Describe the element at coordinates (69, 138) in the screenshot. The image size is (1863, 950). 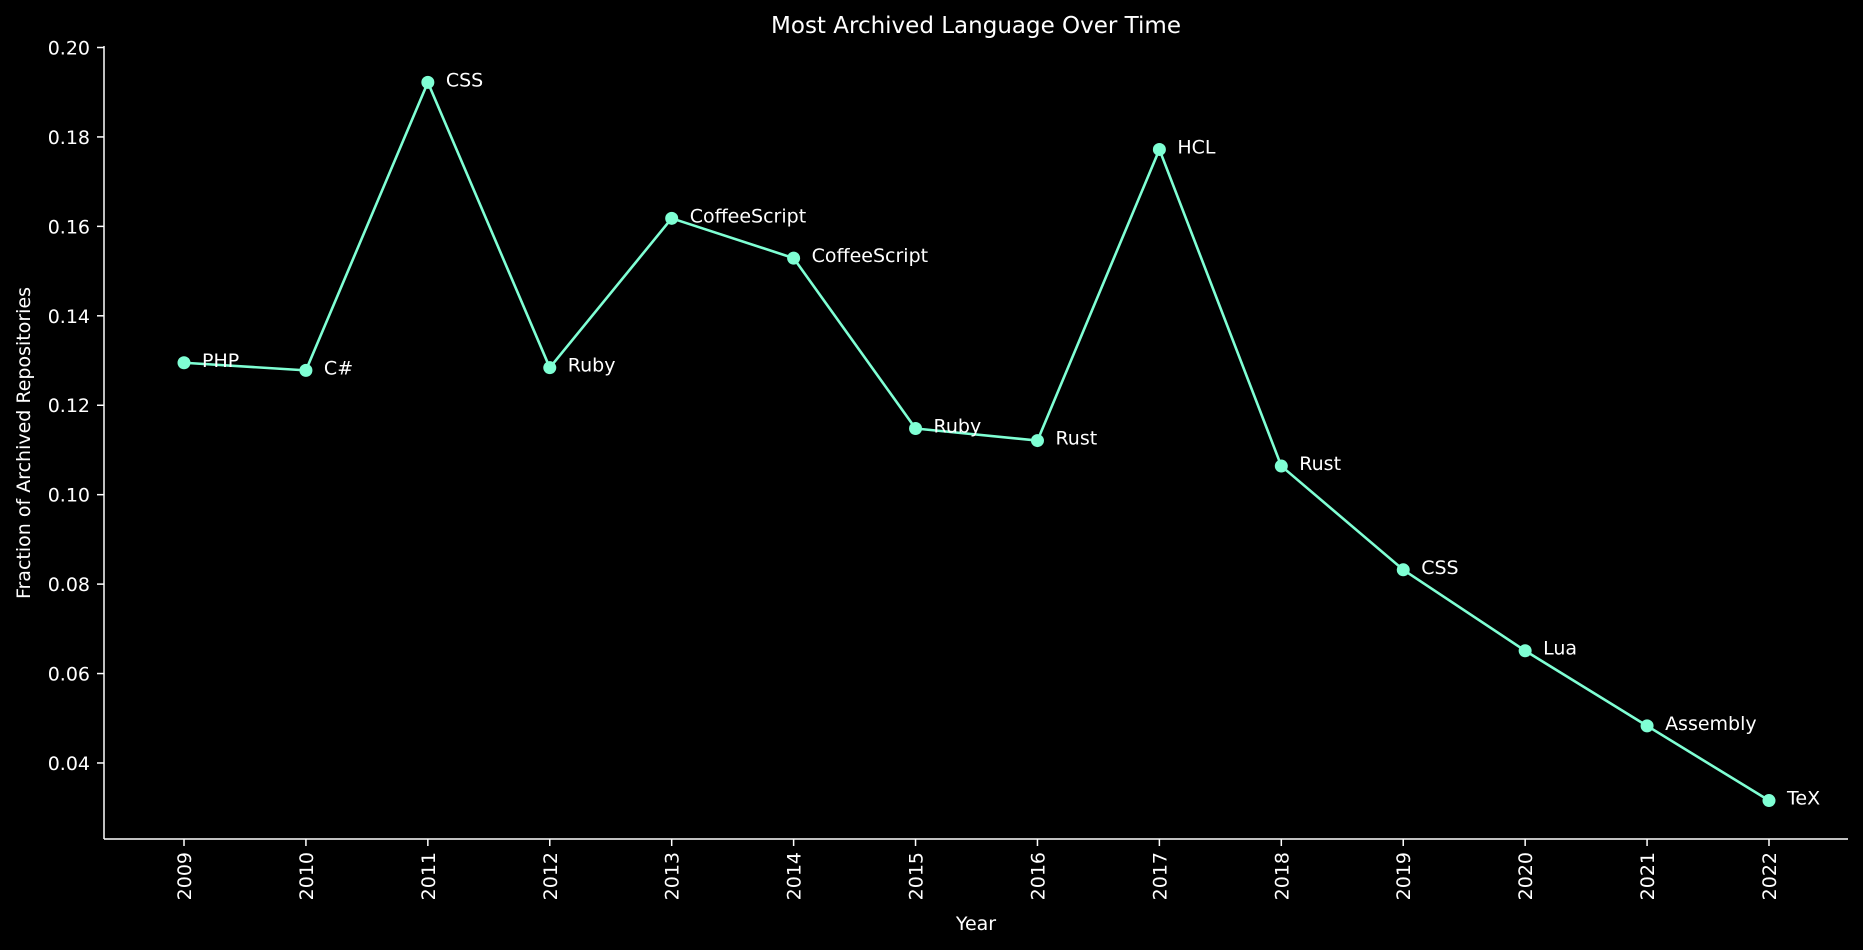
I see `y-tick-label: 0.18` at that location.